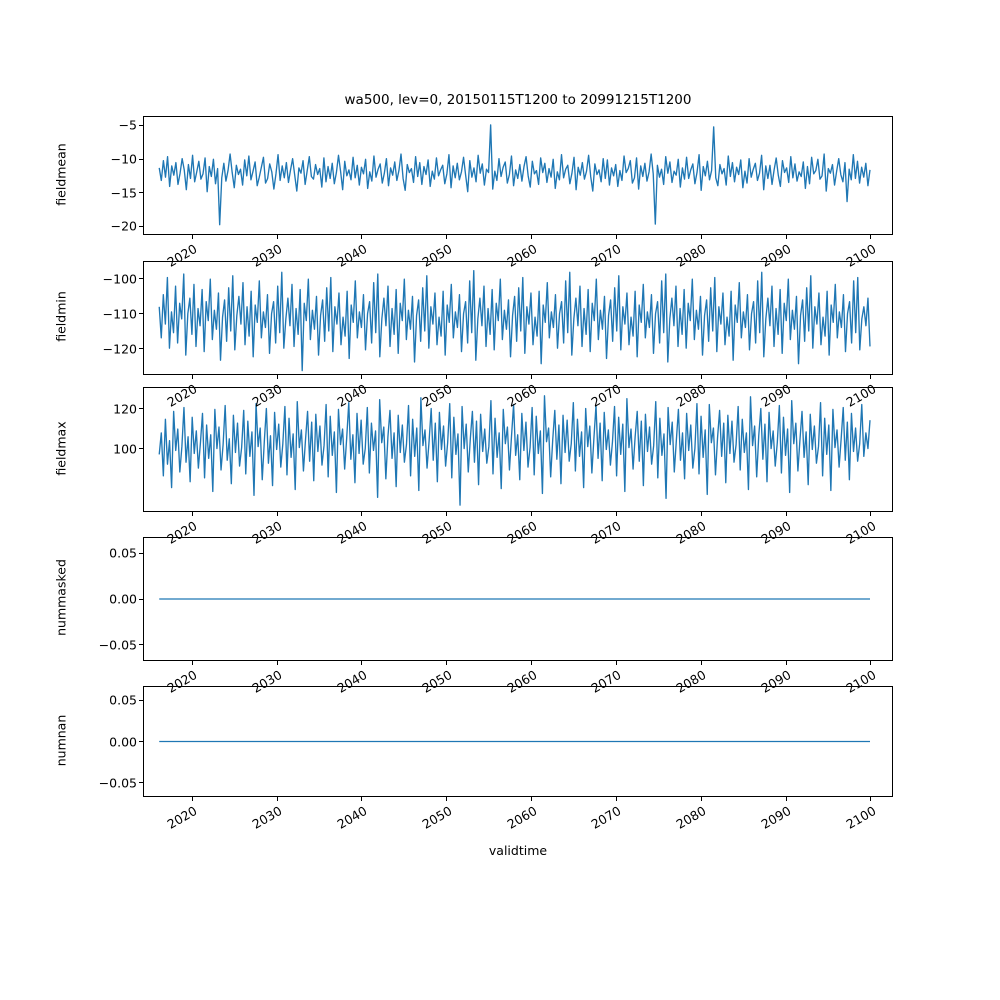 The image size is (1000, 1000). I want to click on subplot-numnan, so click(518, 741).